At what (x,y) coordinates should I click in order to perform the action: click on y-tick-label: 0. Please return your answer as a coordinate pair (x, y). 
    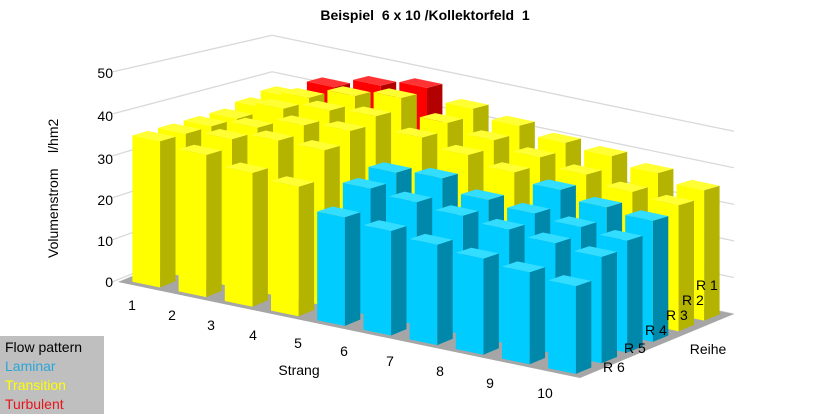
    Looking at the image, I should click on (109, 282).